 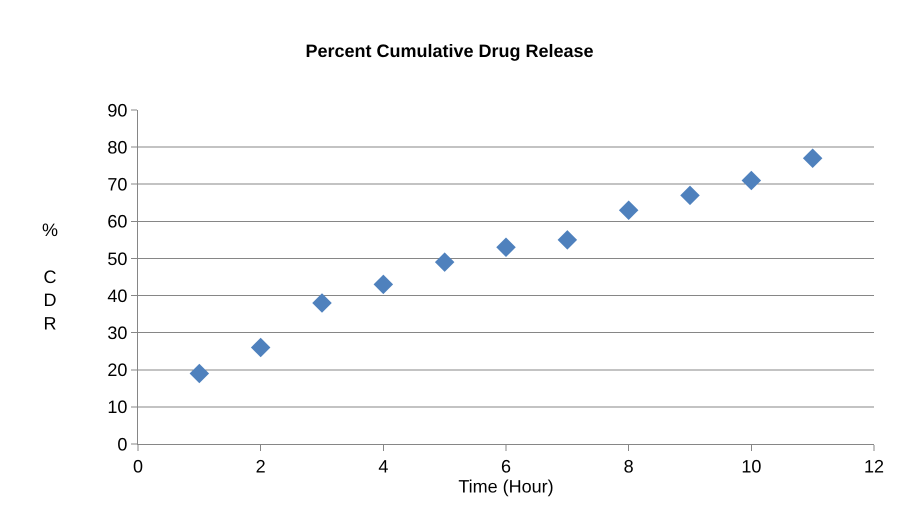 What do you see at coordinates (117, 370) in the screenshot?
I see `y-tick-label: 20` at bounding box center [117, 370].